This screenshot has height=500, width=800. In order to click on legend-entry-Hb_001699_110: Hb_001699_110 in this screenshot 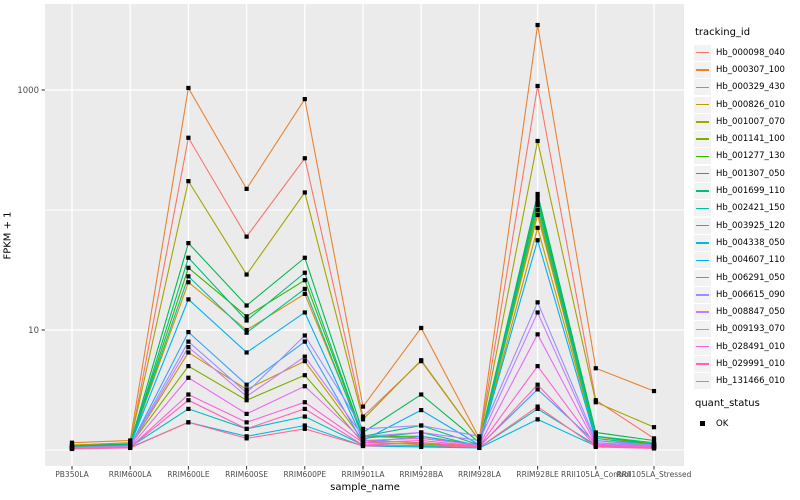, I will do `click(746, 191)`.